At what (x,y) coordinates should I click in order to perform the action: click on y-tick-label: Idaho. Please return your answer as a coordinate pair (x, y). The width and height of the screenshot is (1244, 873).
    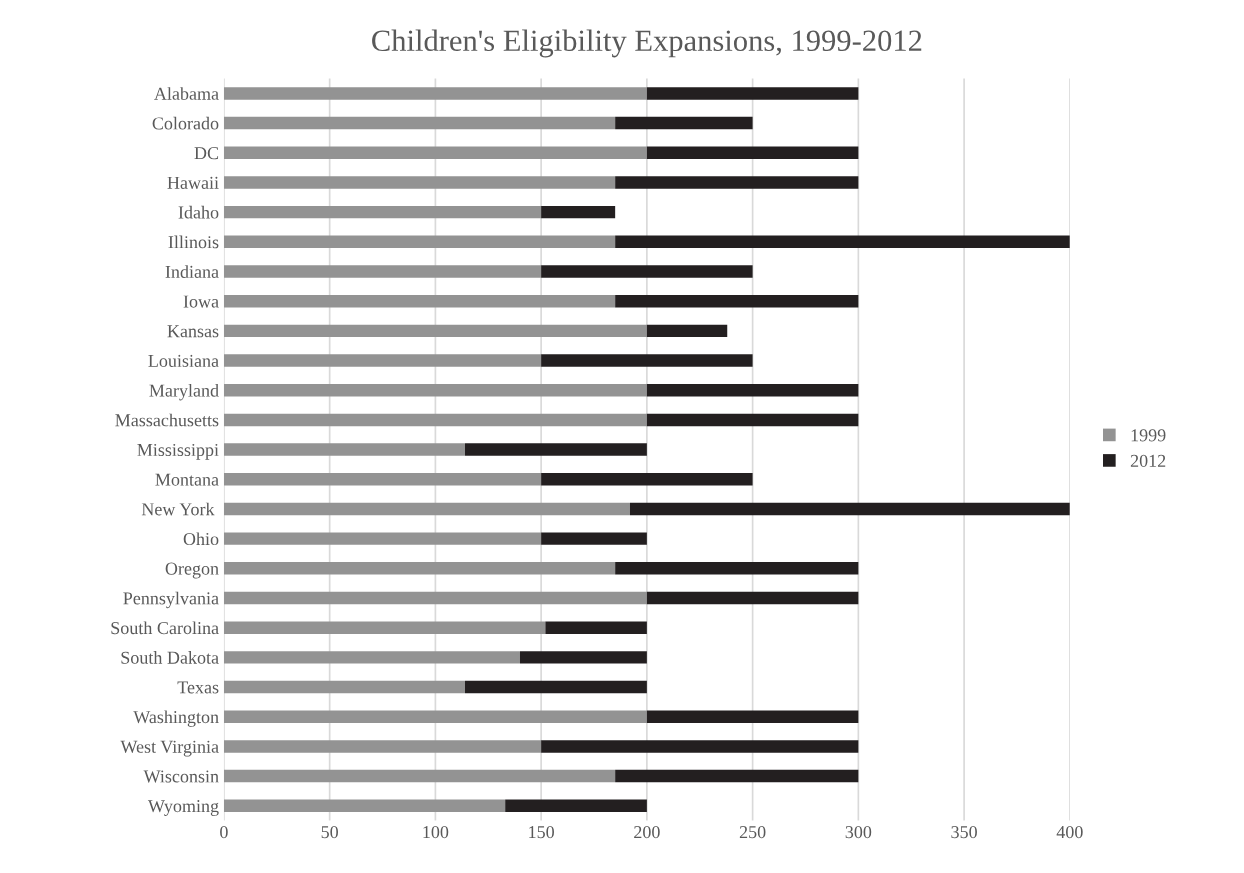
    Looking at the image, I should click on (198, 212).